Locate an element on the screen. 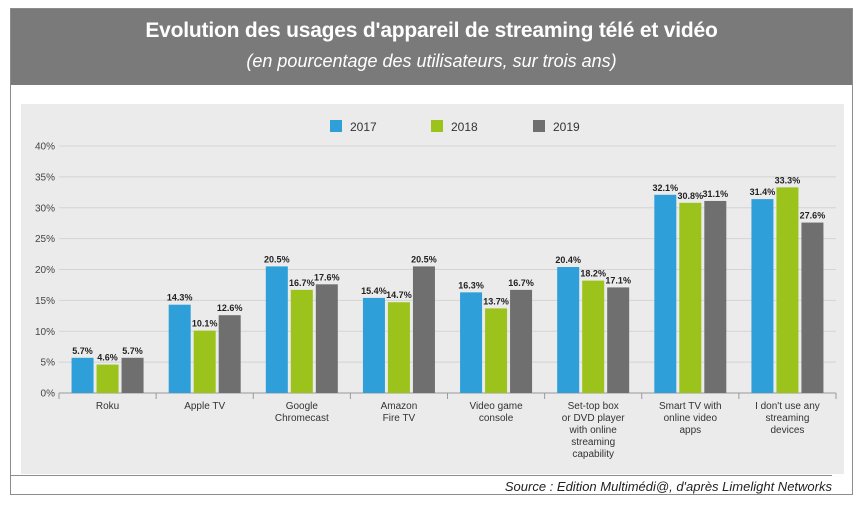 The width and height of the screenshot is (866, 505). data-label: 30.8% is located at coordinates (691, 196).